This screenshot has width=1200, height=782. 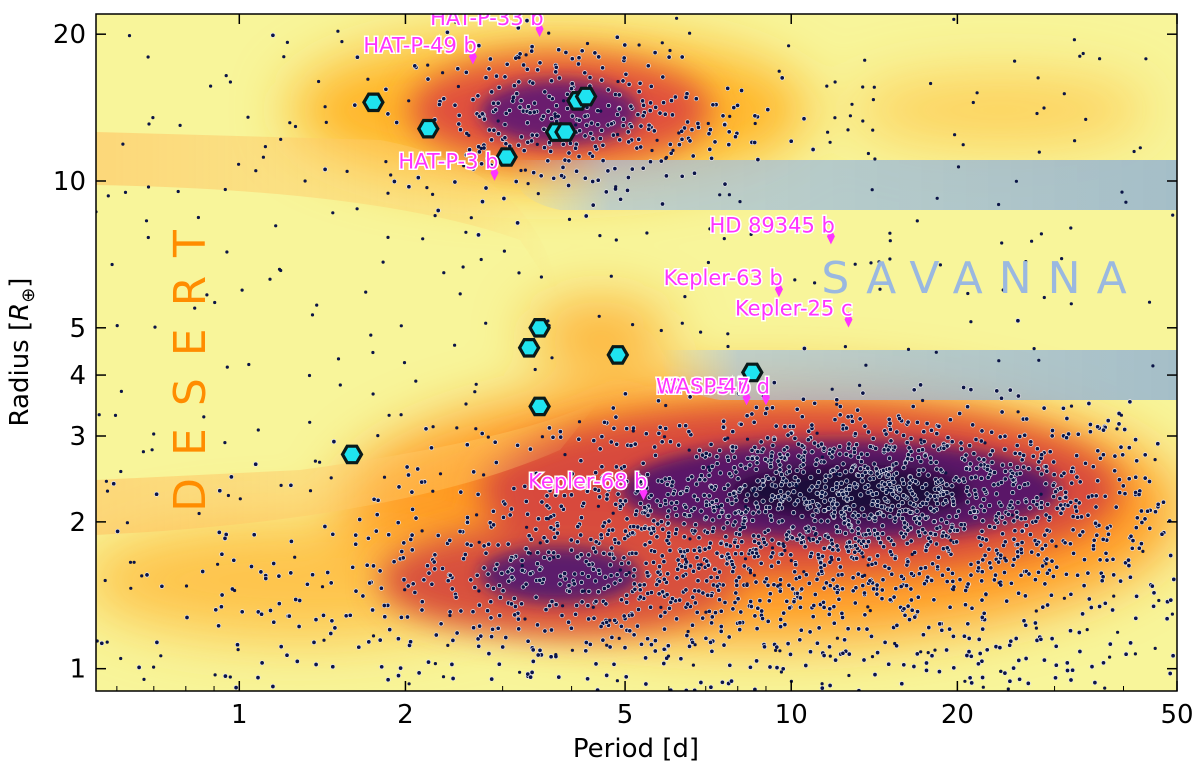 I want to click on highlighted-planet-marker, so click(x=529, y=348).